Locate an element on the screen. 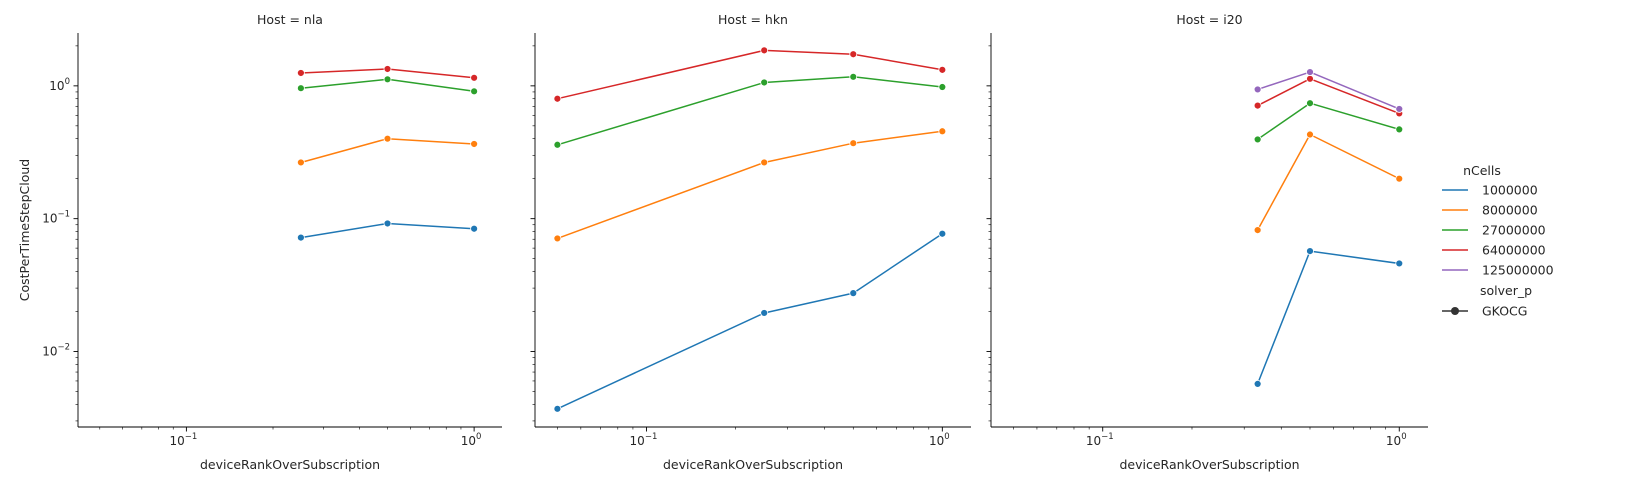 The width and height of the screenshot is (1628, 500). y-tick-label: 10⁻² is located at coordinates (56, 350).